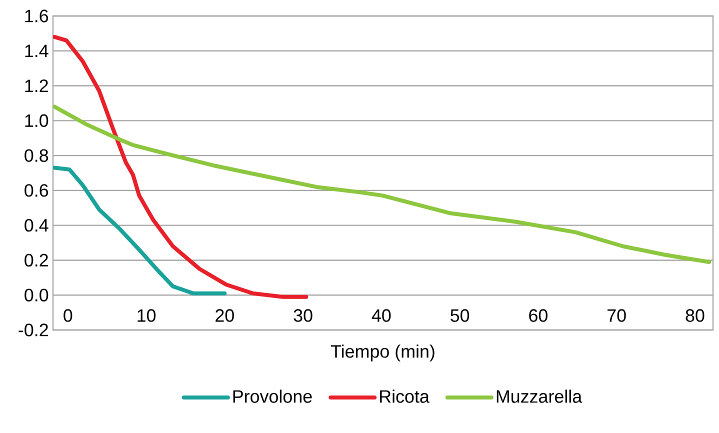 The height and width of the screenshot is (433, 719). Describe the element at coordinates (33, 330) in the screenshot. I see `y-tick-label: -0.2` at that location.